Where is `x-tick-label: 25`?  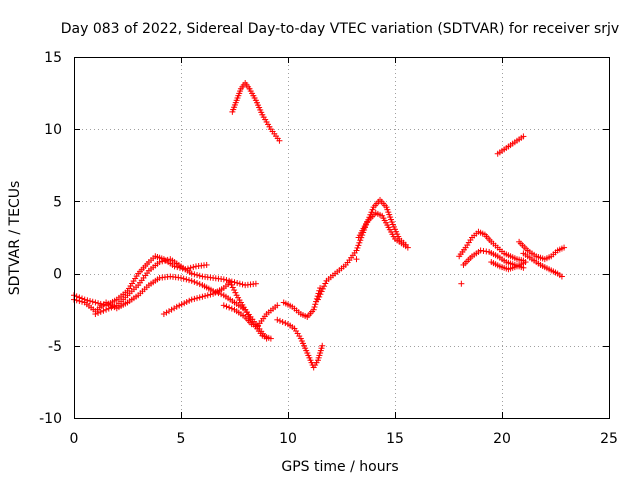 x-tick-label: 25 is located at coordinates (609, 439).